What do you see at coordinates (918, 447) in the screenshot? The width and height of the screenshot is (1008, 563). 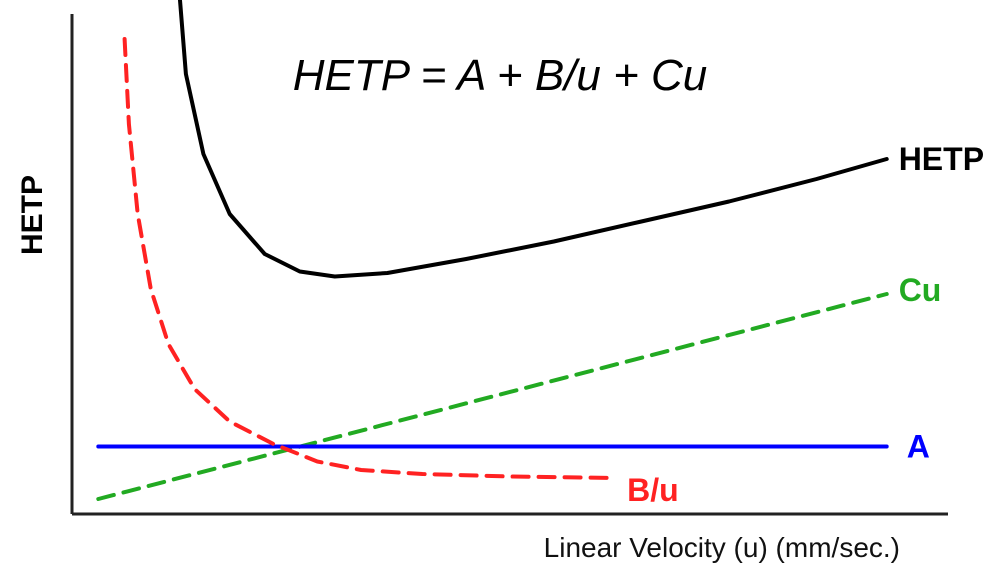 I see `series-label-a: A` at bounding box center [918, 447].